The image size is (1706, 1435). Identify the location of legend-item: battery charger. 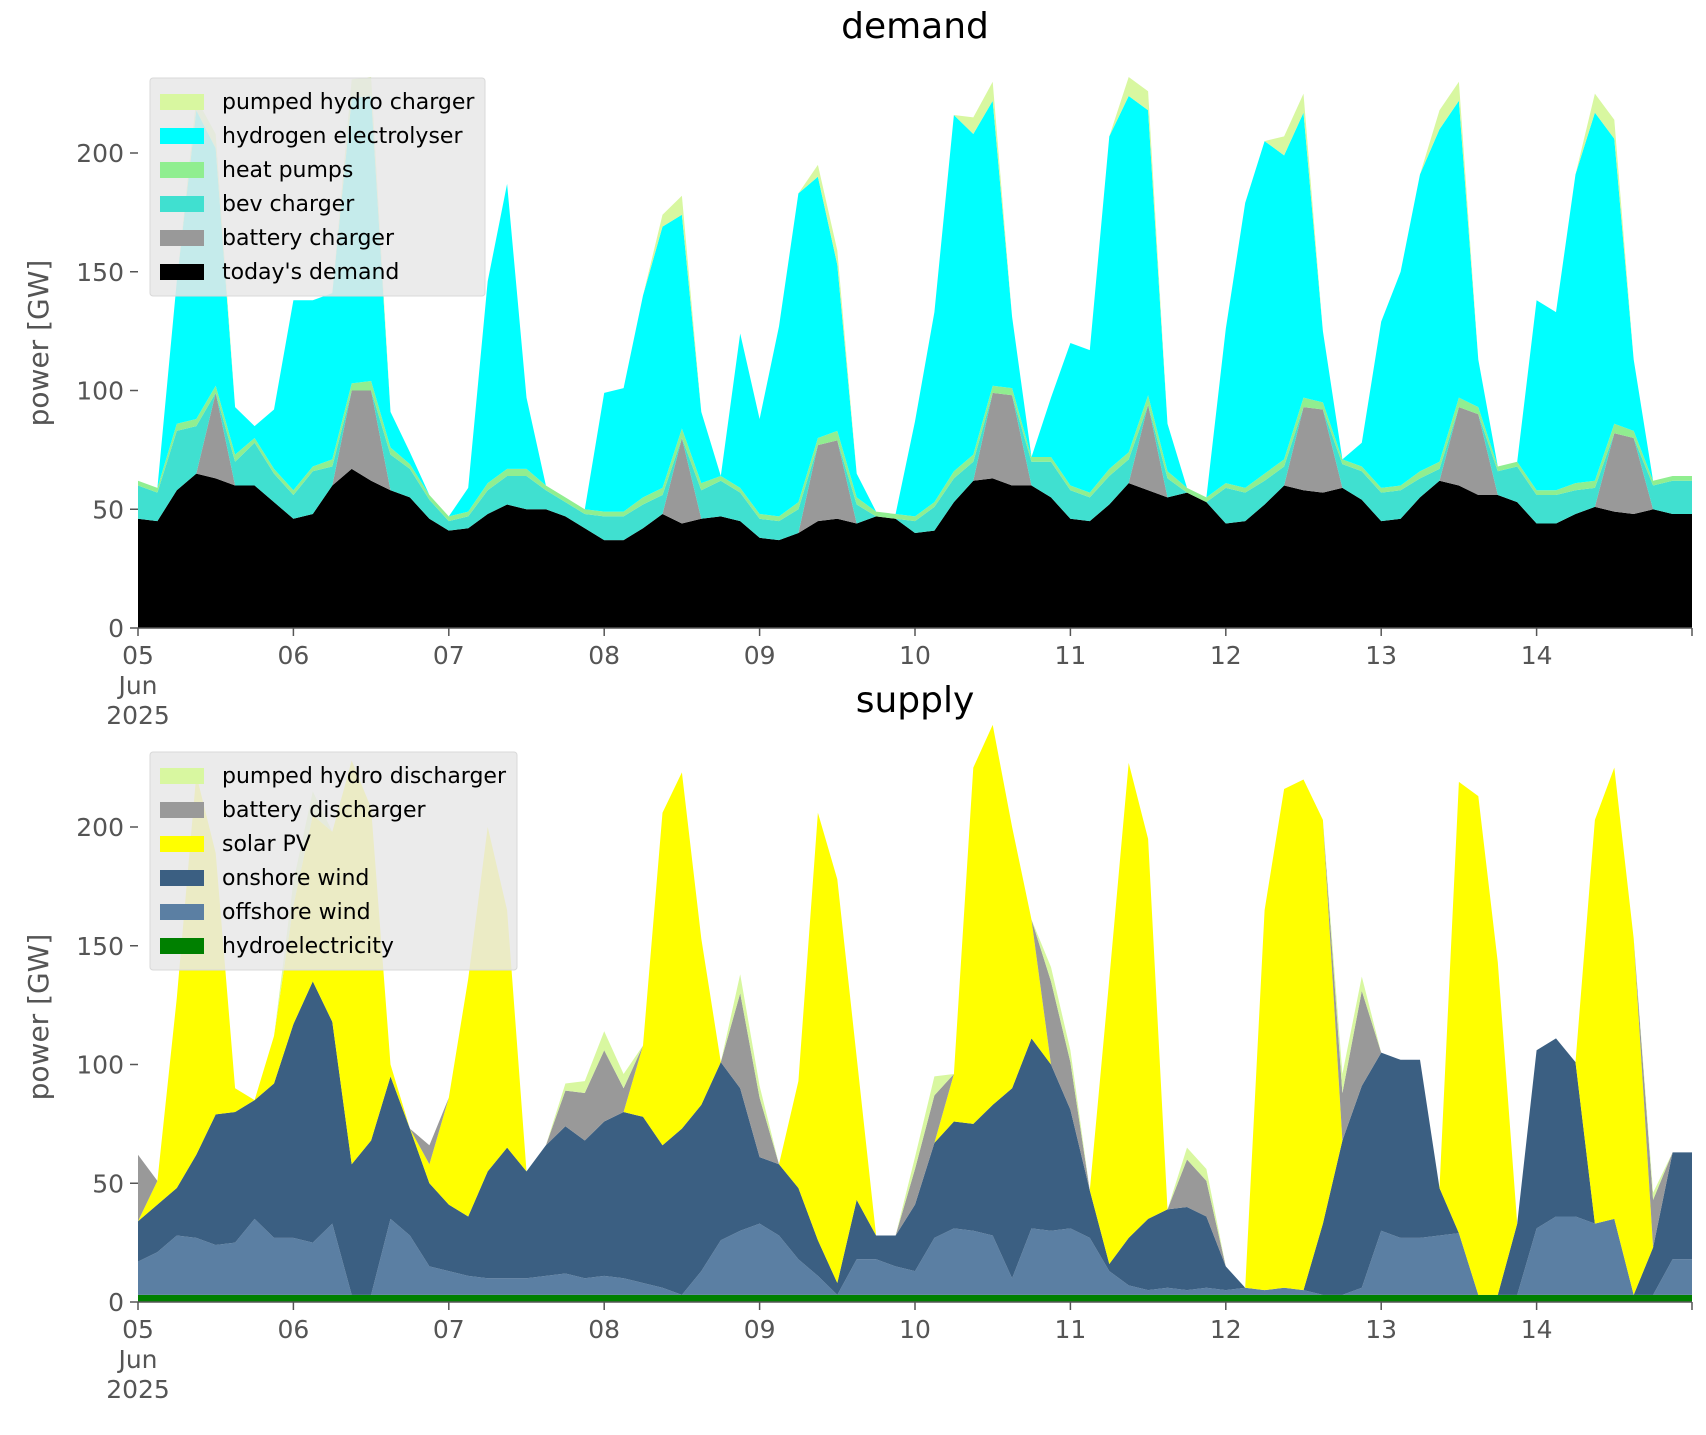
(277, 238).